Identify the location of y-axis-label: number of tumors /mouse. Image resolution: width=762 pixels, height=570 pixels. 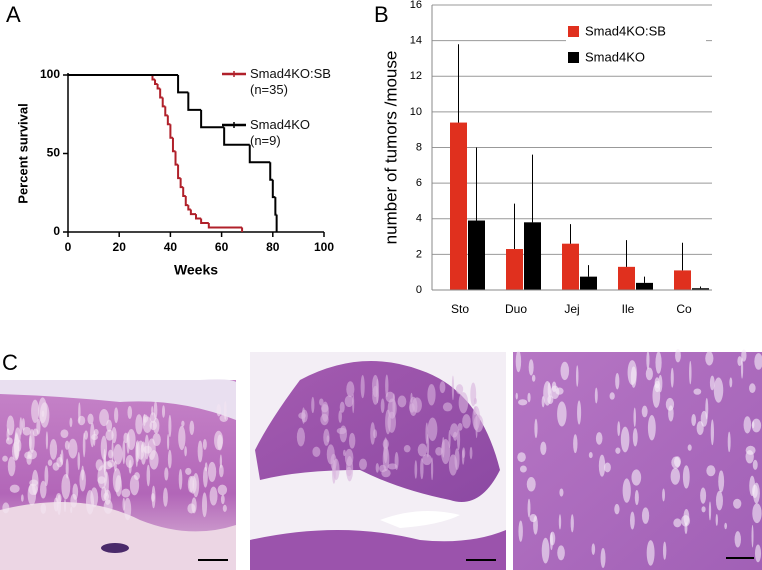
(390, 148).